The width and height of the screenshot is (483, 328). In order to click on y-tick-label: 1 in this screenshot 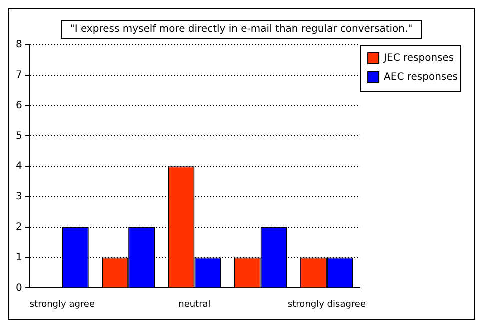, I will do `click(19, 258)`.